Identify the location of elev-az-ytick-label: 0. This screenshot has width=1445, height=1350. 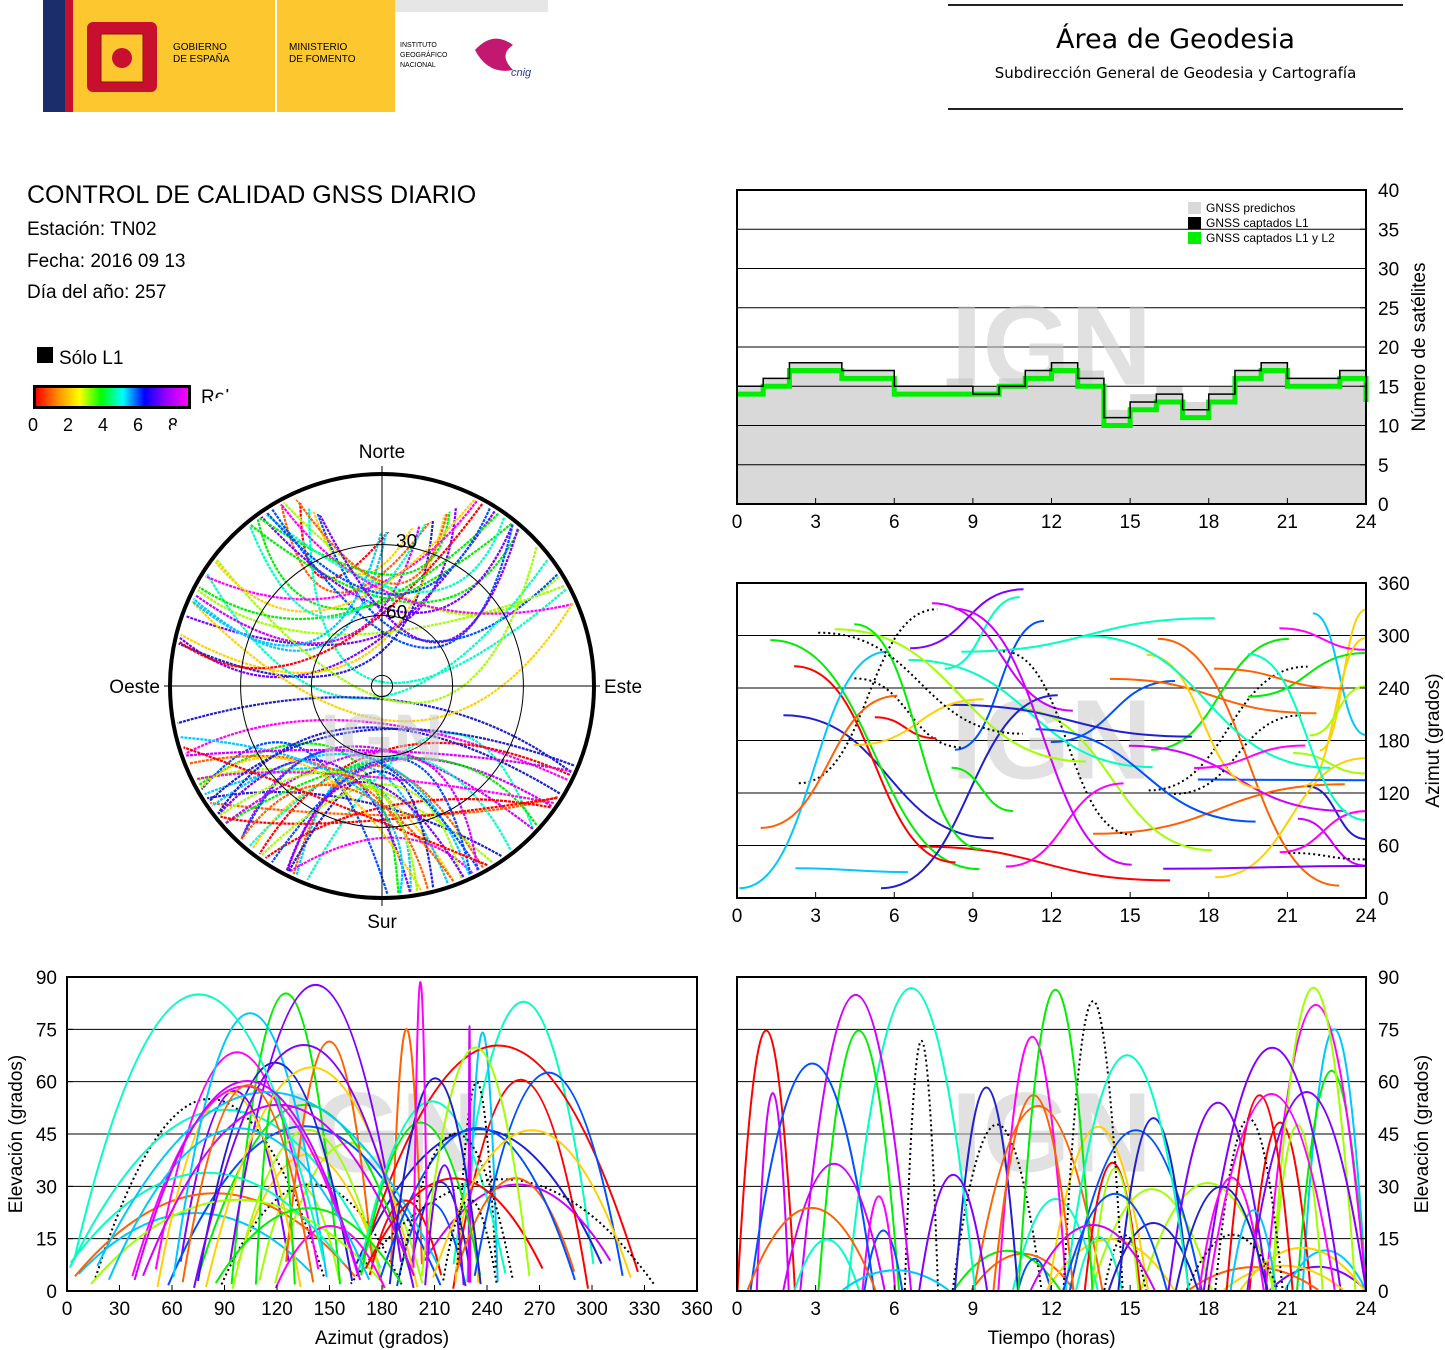
(51, 1292).